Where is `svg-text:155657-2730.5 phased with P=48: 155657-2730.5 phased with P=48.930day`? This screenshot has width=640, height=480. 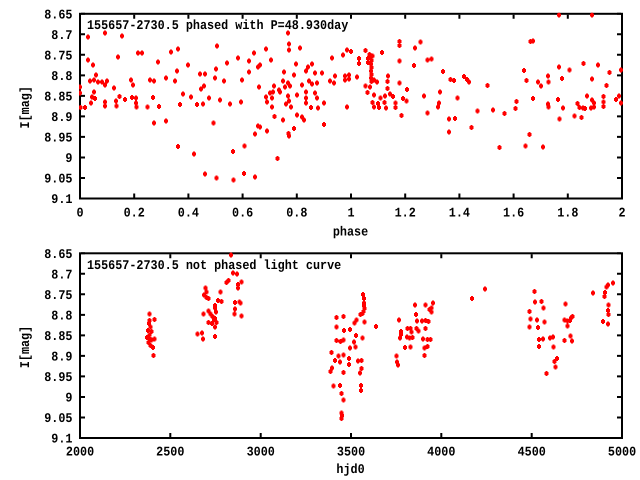 svg-text:155657-2730.5 phased with P=48: 155657-2730.5 phased with P=48.930day is located at coordinates (217, 25).